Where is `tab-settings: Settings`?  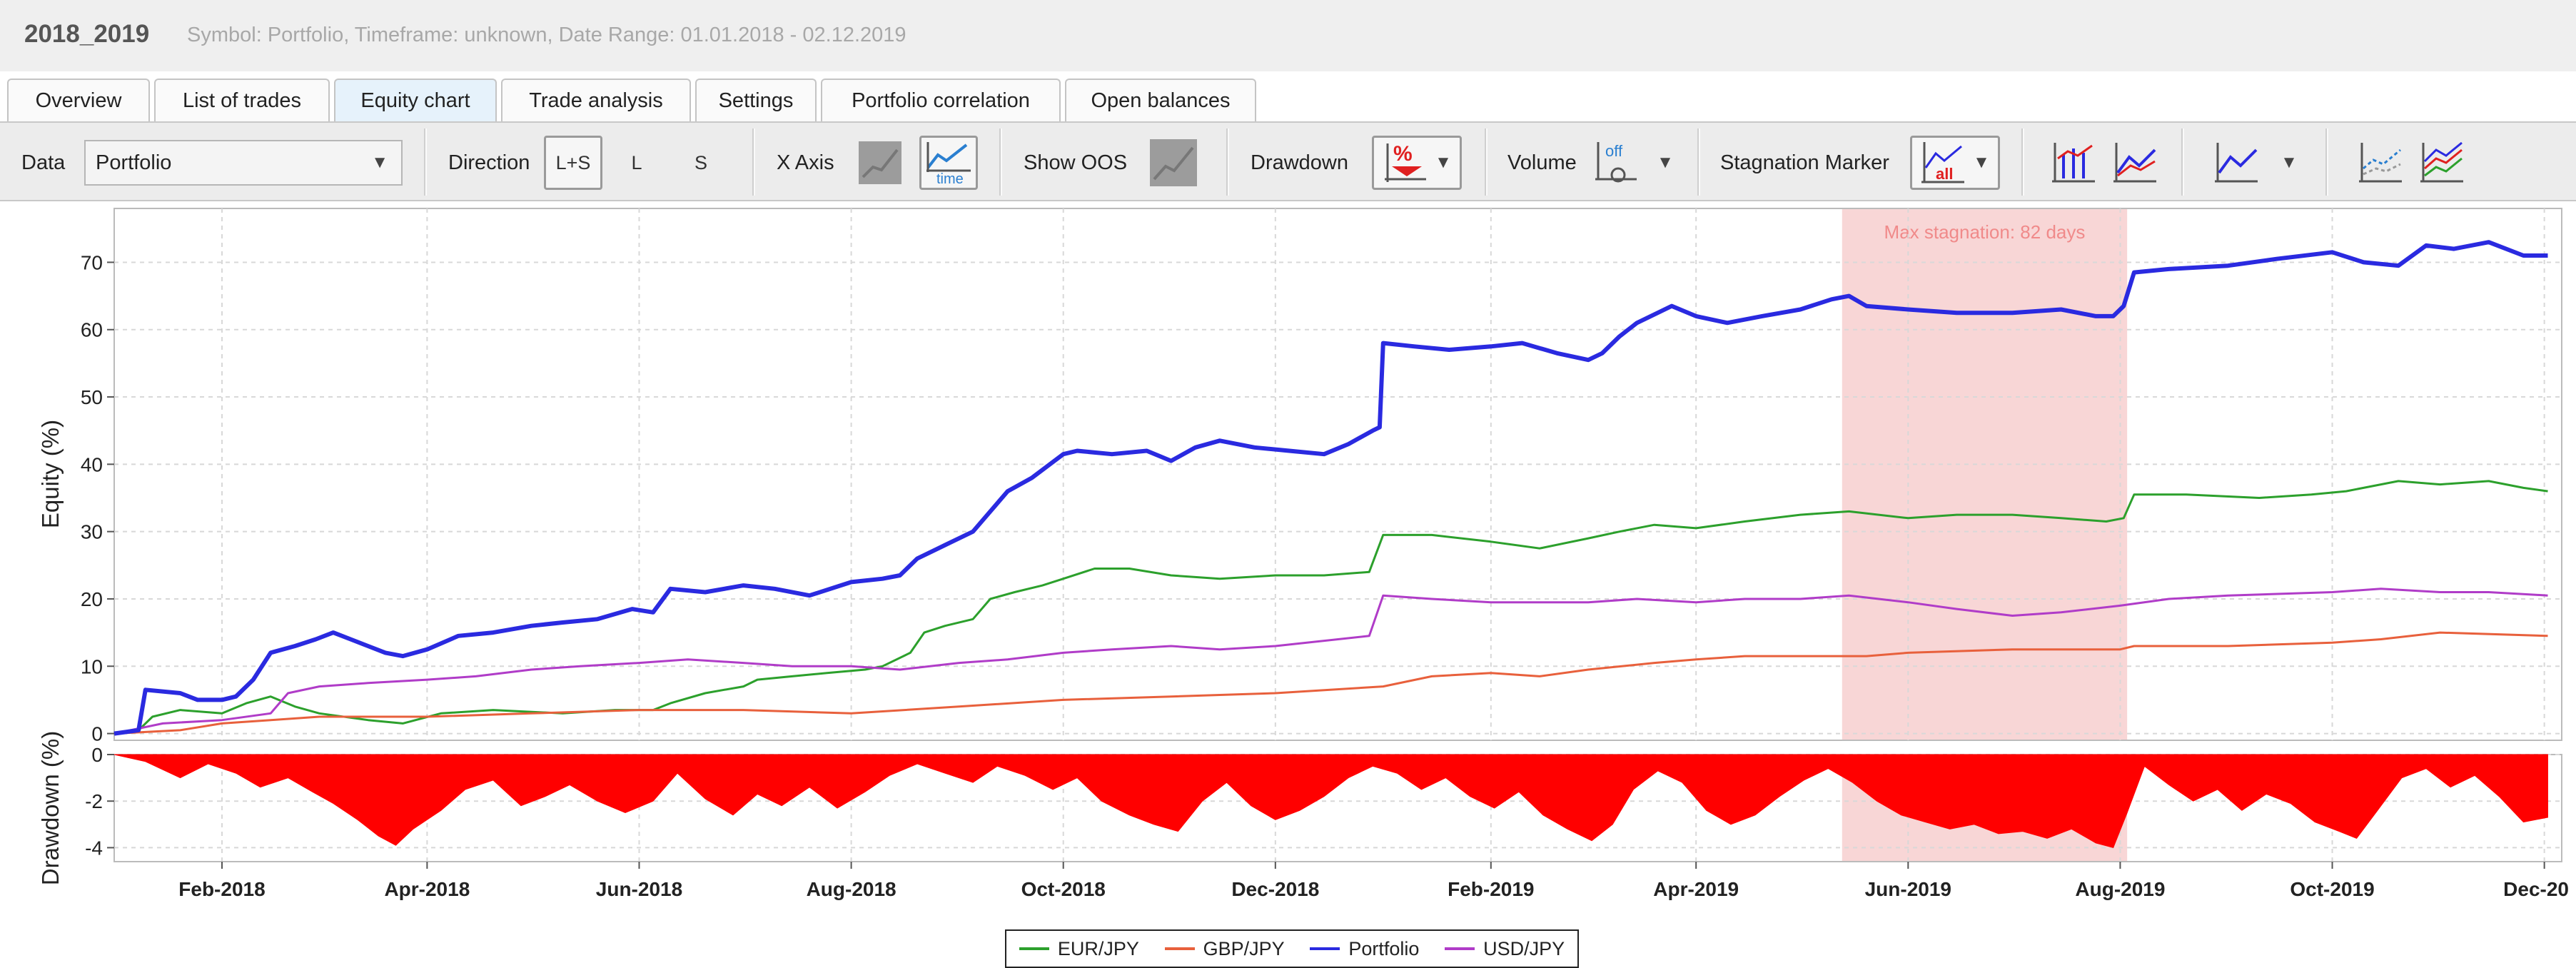
tab-settings: Settings is located at coordinates (756, 100).